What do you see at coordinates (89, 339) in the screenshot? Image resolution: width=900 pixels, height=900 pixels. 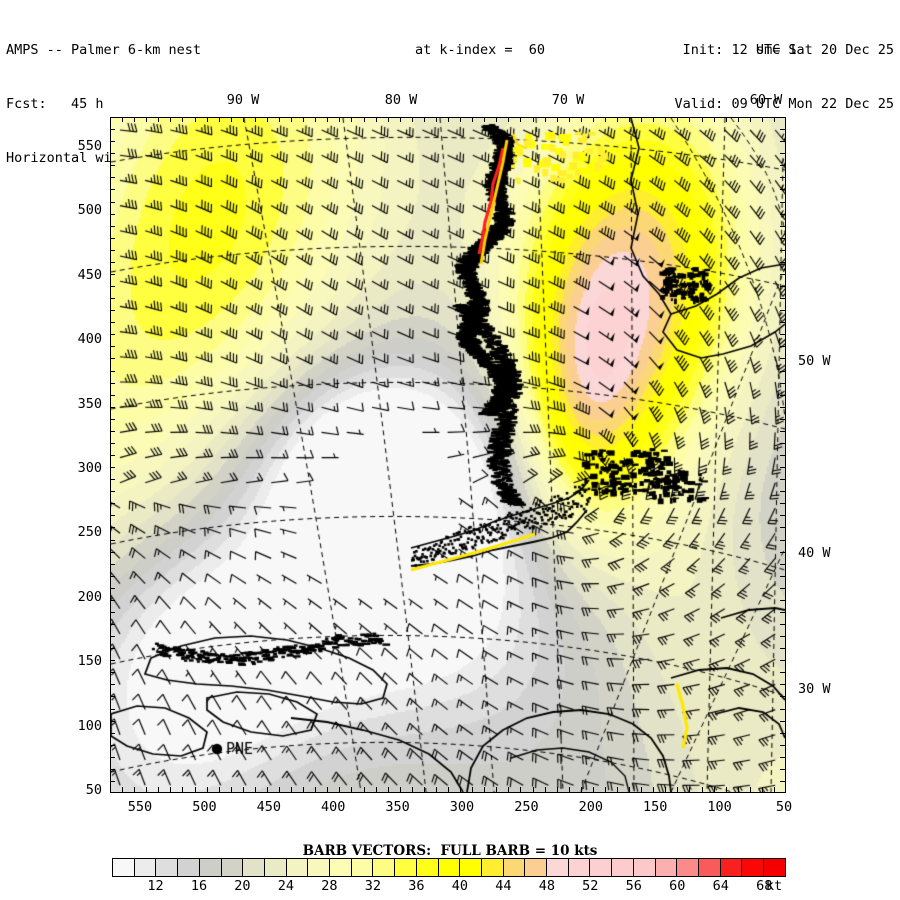 I see `y-axis-label-400: 400` at bounding box center [89, 339].